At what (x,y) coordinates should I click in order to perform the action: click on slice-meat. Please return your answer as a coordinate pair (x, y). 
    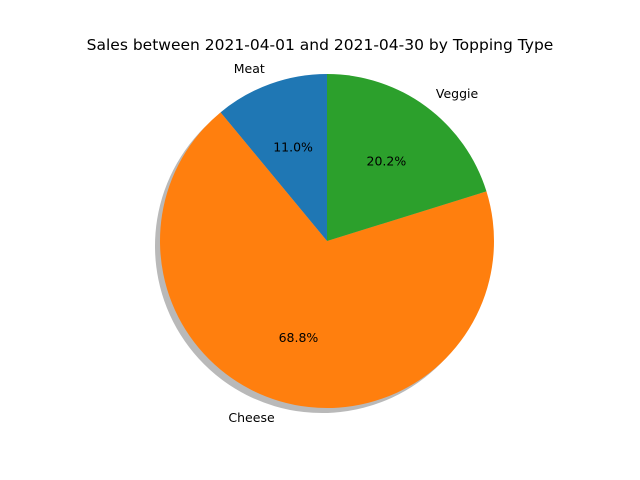
    Looking at the image, I should click on (273, 157).